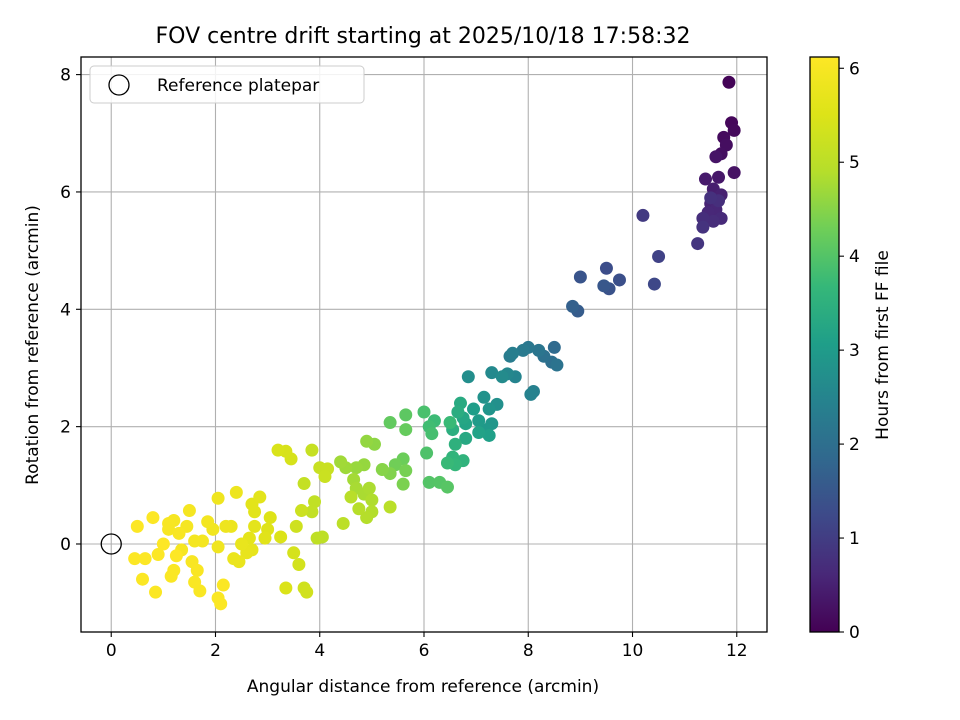  I want to click on reference-platepar-marker, so click(111, 544).